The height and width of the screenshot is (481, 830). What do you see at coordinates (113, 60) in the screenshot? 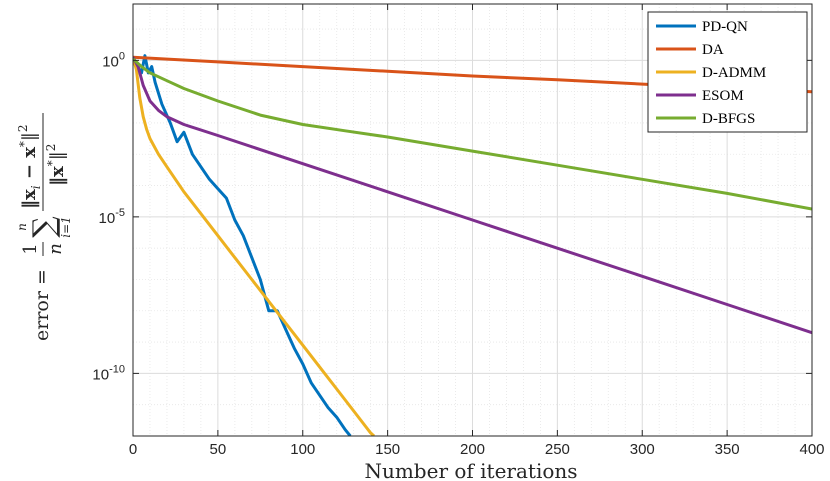
I see `y-tick-label: 10⁰` at bounding box center [113, 60].